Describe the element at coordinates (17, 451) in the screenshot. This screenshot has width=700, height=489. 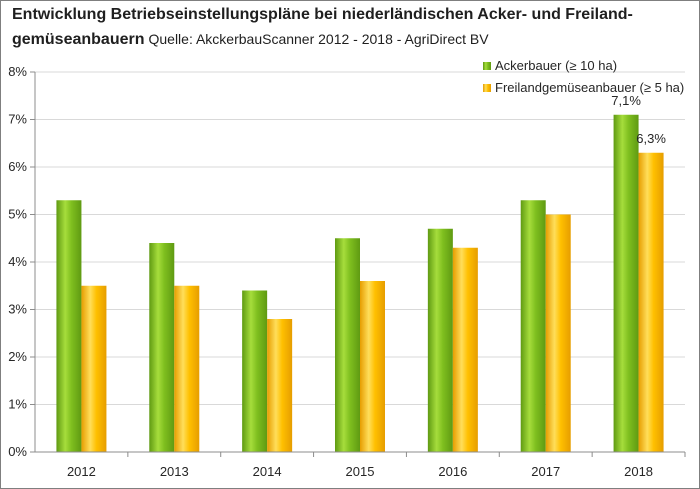
I see `y-tick-label: 0%` at that location.